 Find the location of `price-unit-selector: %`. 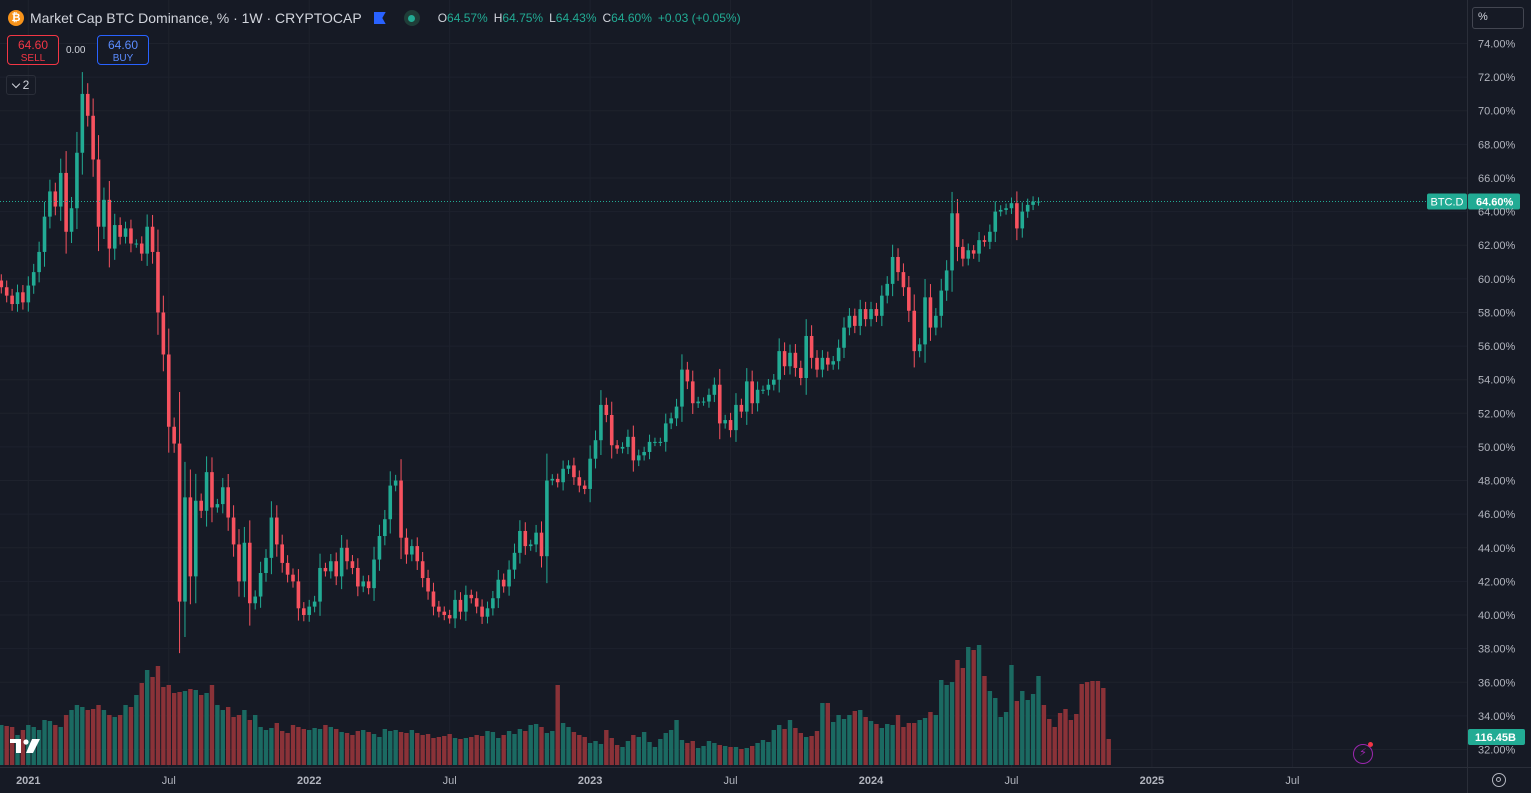

price-unit-selector: % is located at coordinates (1498, 18).